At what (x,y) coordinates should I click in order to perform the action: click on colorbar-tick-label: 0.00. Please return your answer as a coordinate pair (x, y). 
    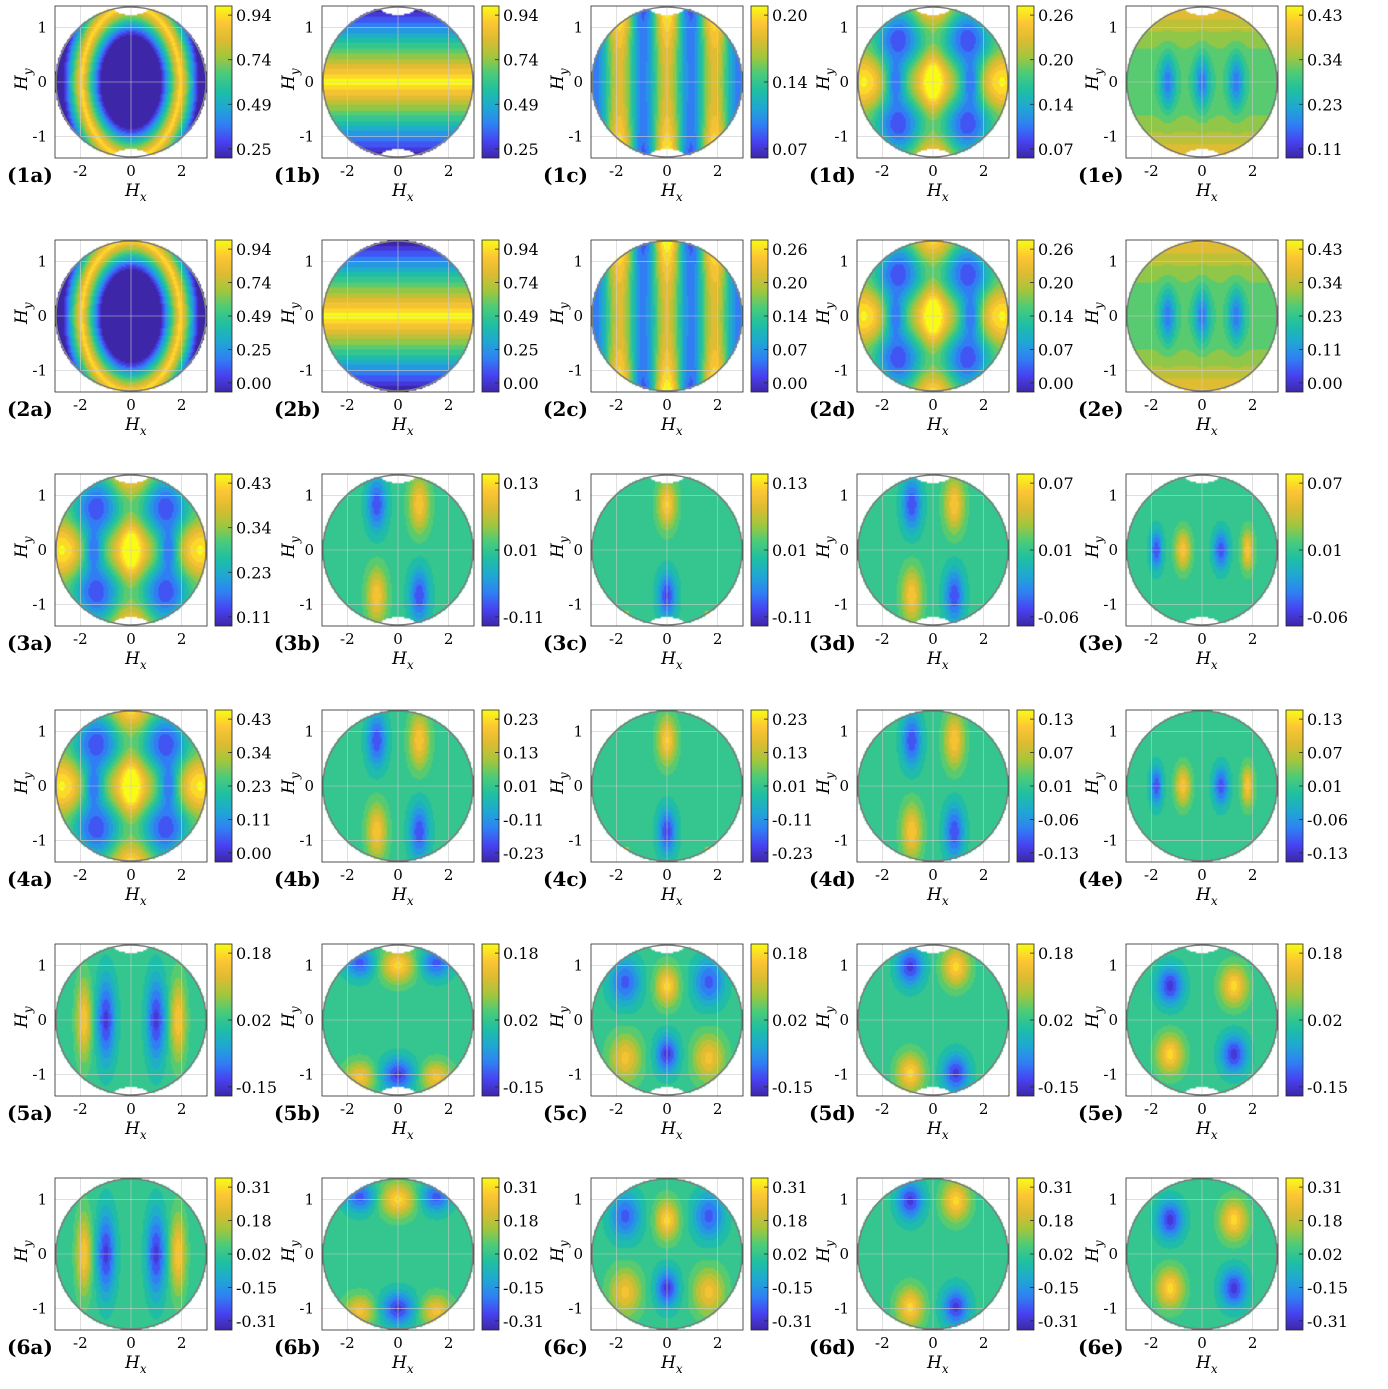
    Looking at the image, I should click on (1325, 383).